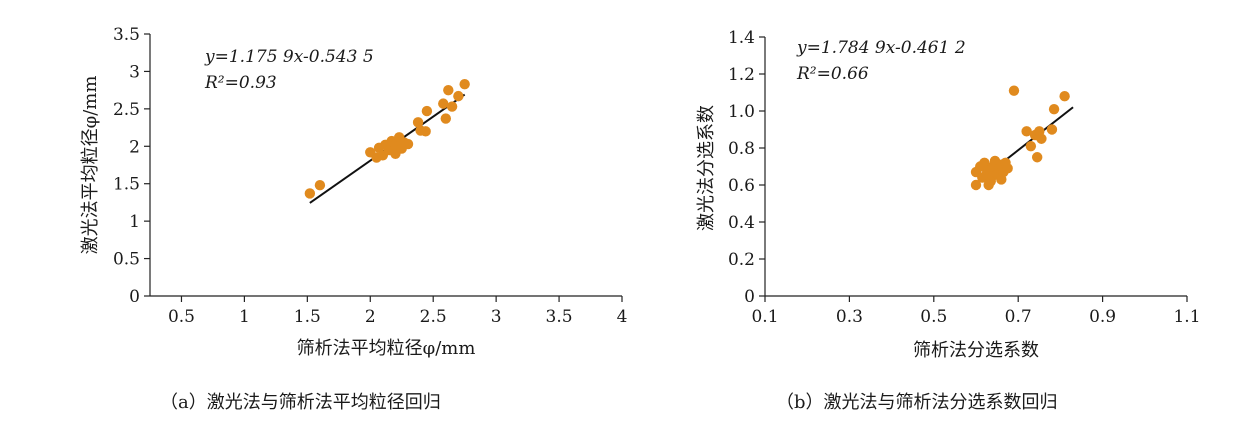 This screenshot has height=430, width=1254. Describe the element at coordinates (559, 317) in the screenshot. I see `x-tick-label: 3.5` at that location.